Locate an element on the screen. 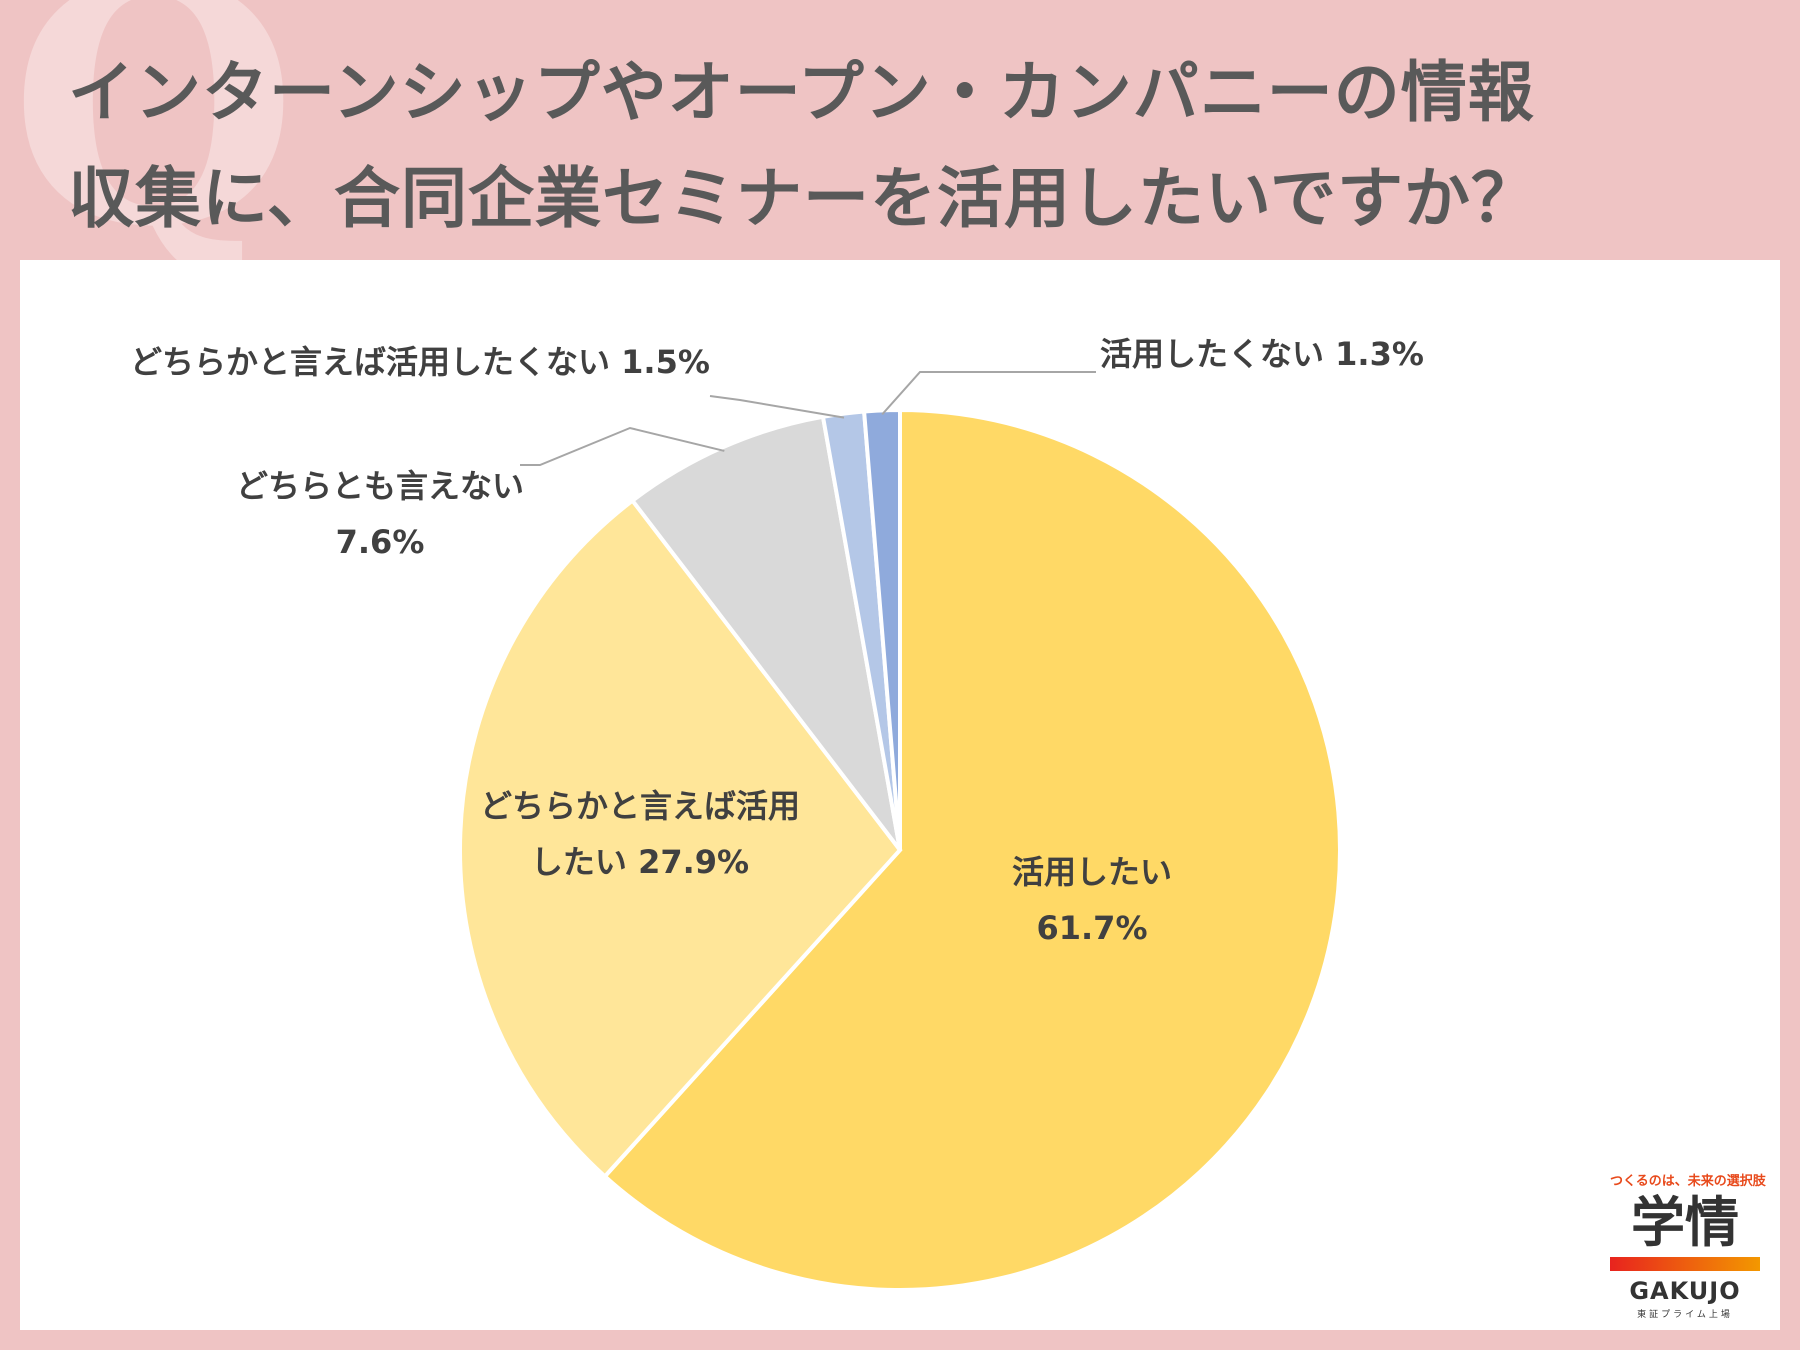 The image size is (1800, 1350). slice-label-3-row: どちらかと言えば活用したくない 1.5% is located at coordinates (430, 362).